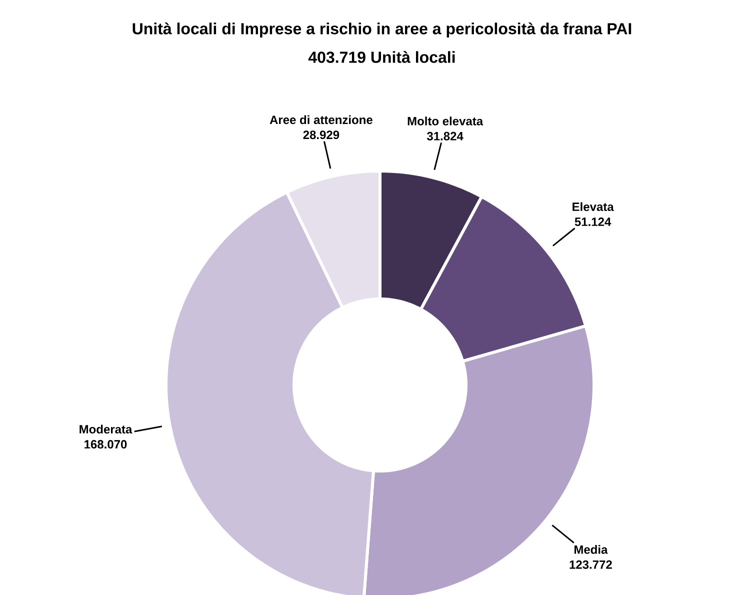  I want to click on chart-subtitle: 403.719 Unità locali, so click(381, 57).